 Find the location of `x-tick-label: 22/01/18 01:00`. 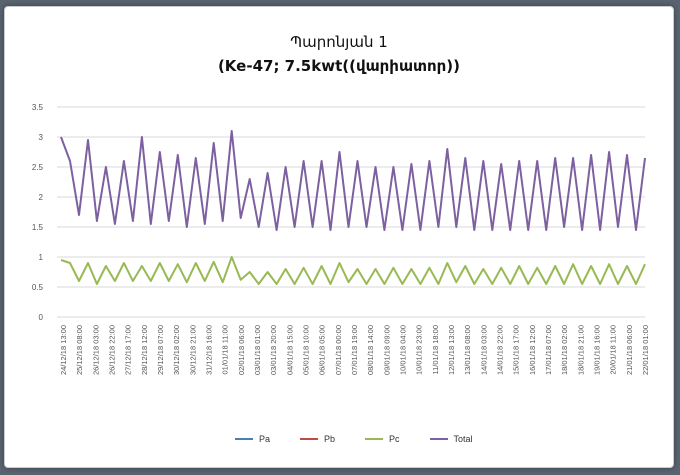

x-tick-label: 22/01/18 01:00 is located at coordinates (645, 350).